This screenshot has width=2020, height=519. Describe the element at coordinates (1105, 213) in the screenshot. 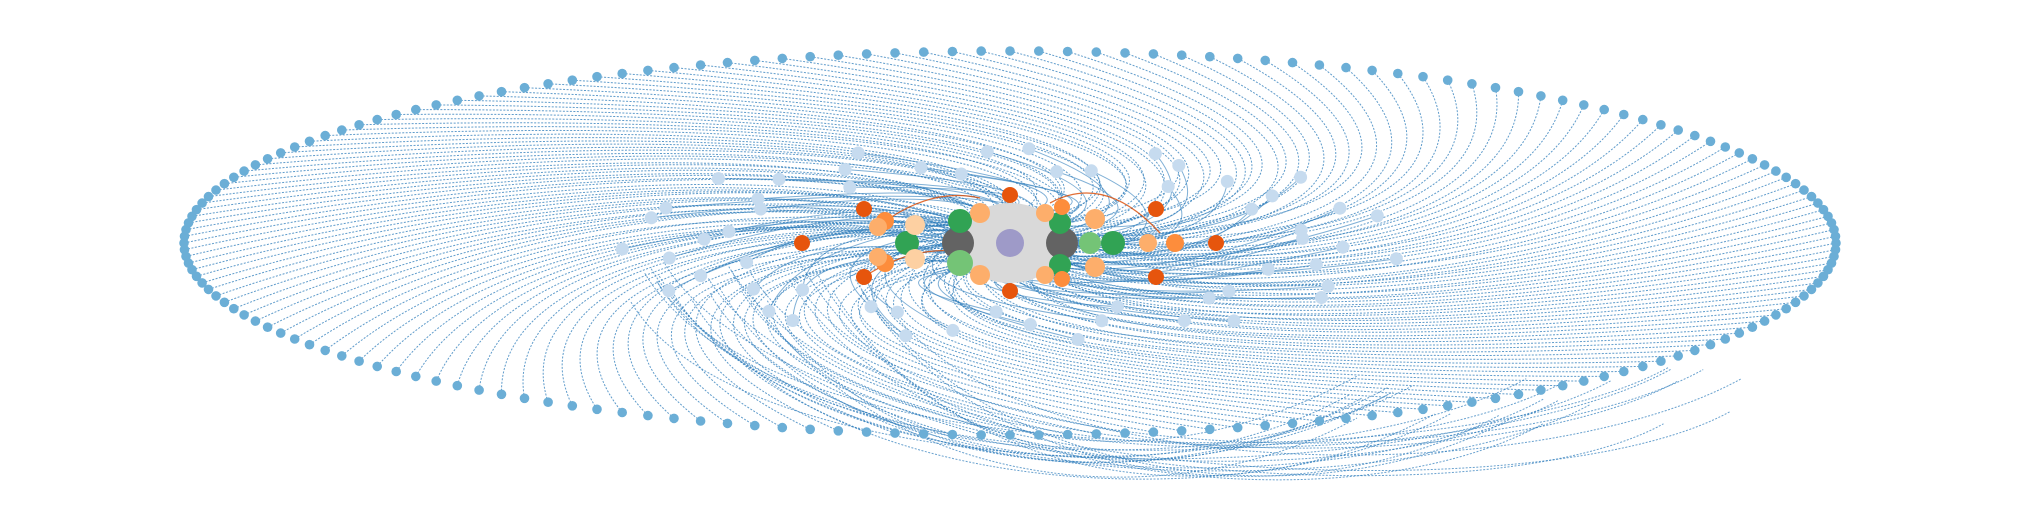

I see `highlight-edge` at that location.